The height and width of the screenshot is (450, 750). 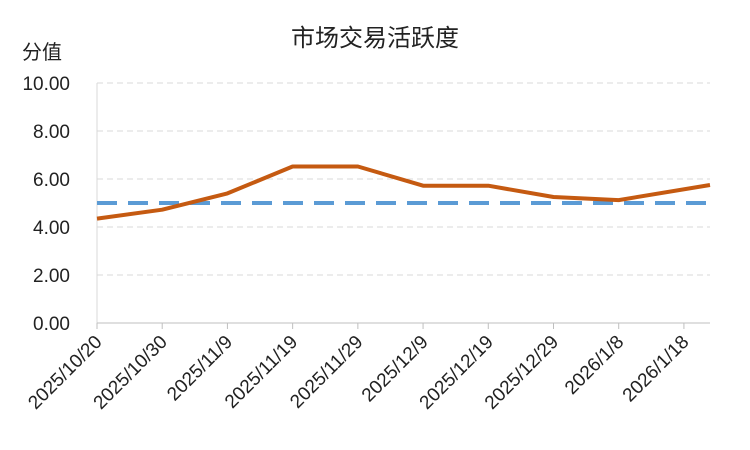 What do you see at coordinates (46, 84) in the screenshot?
I see `y-tick-label: 10.00` at bounding box center [46, 84].